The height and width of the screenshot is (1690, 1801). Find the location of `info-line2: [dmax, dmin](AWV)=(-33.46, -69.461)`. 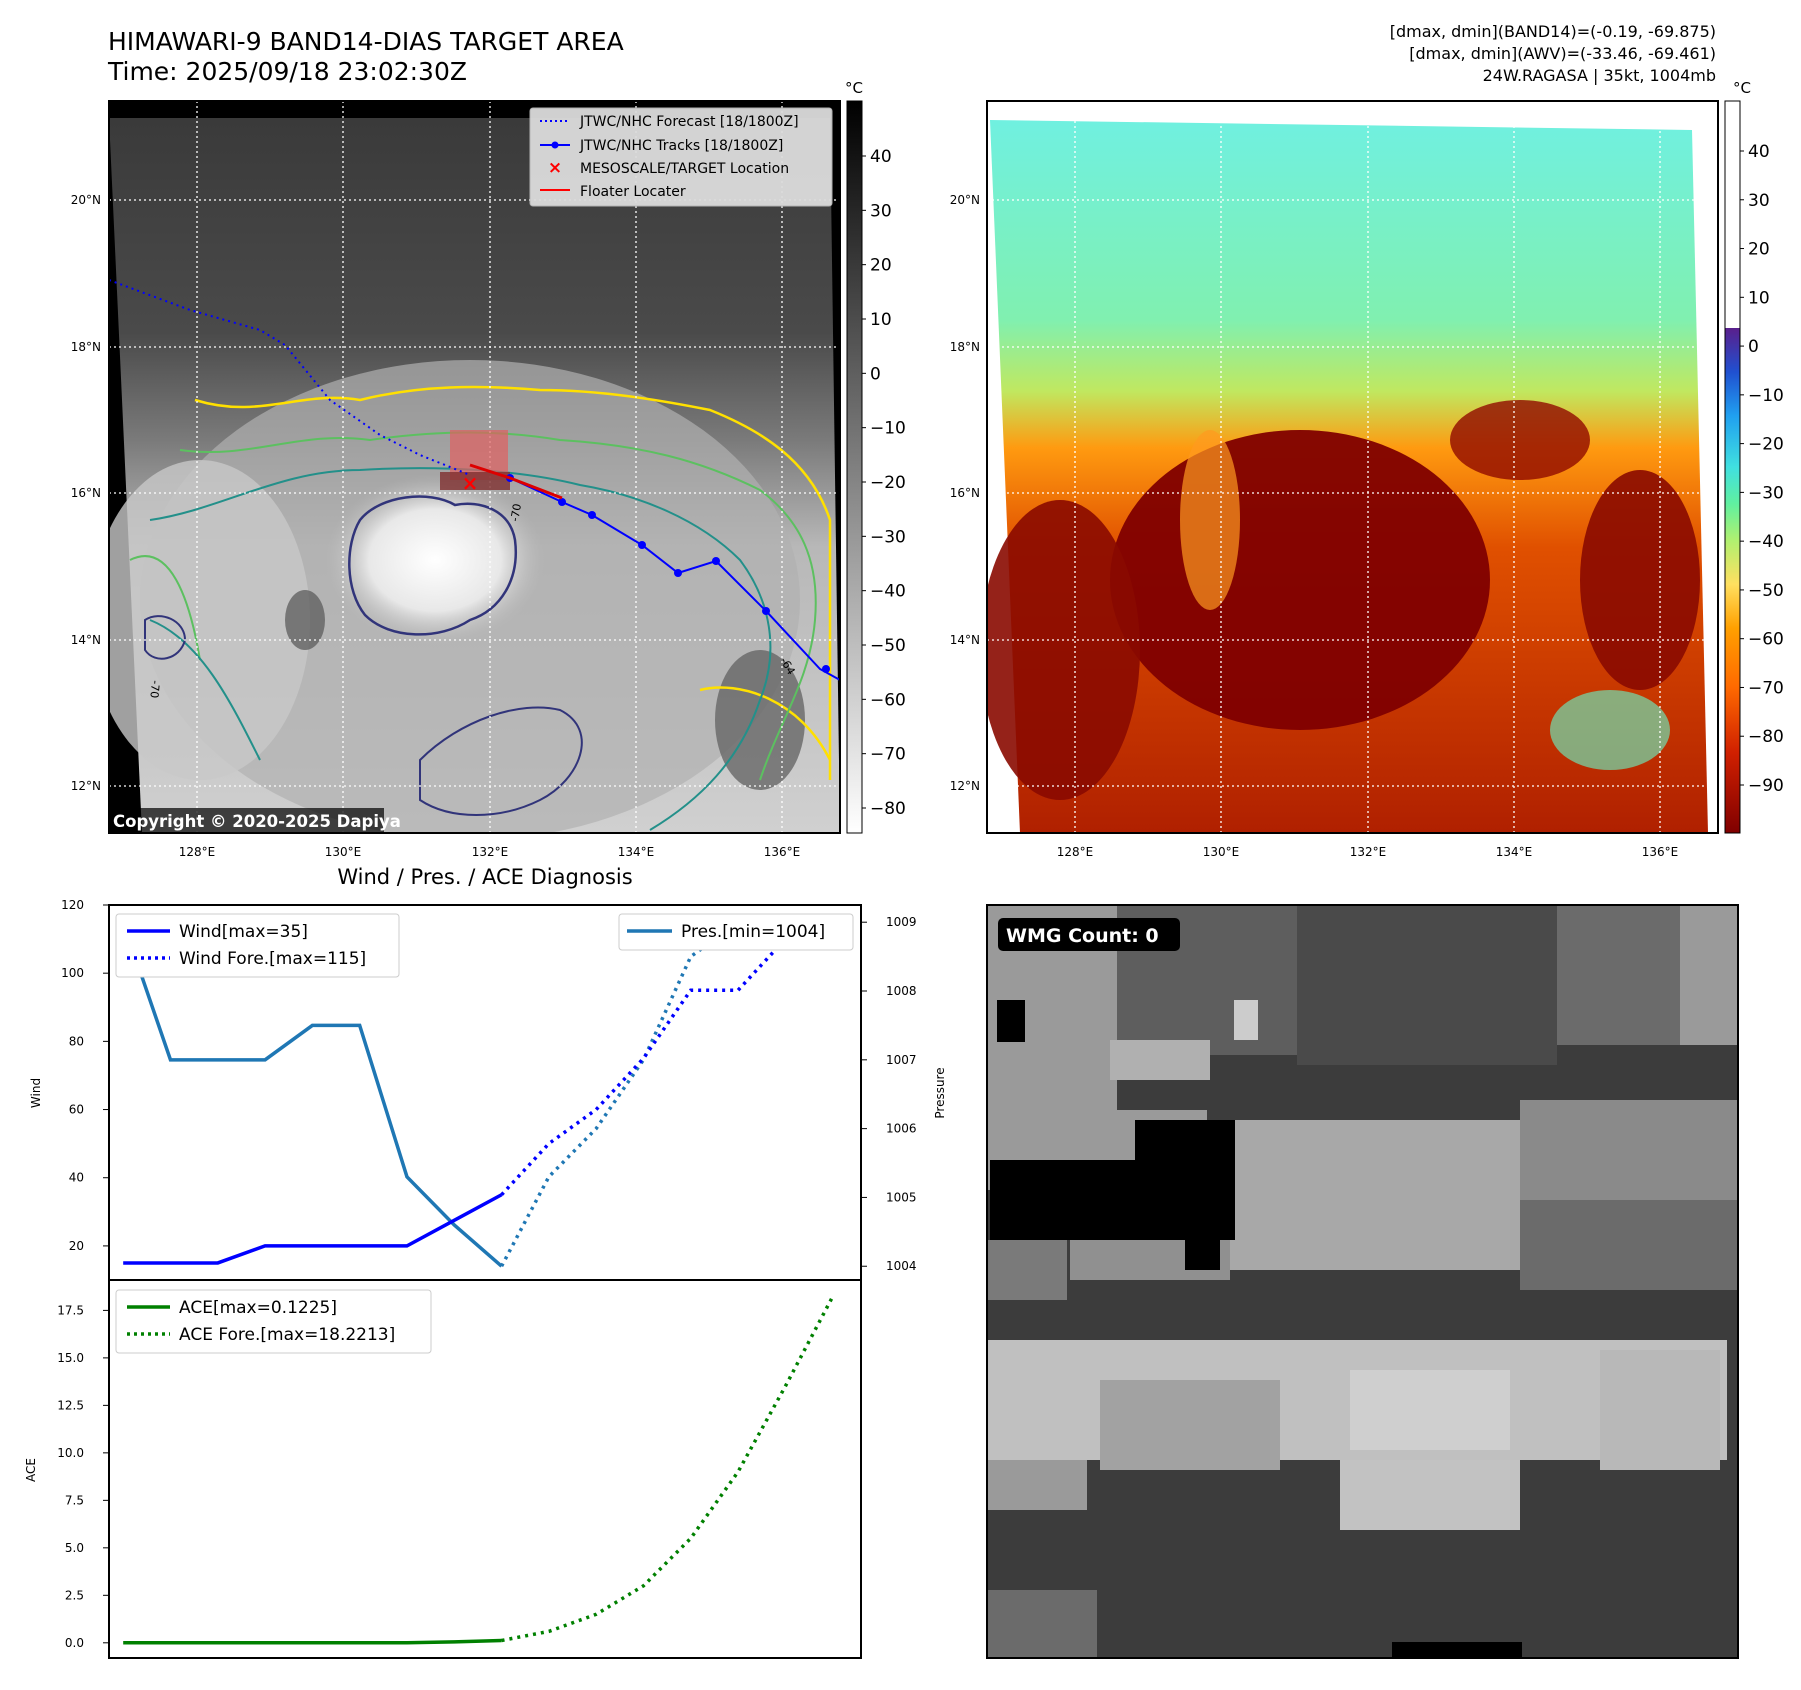

info-line2: [dmax, dmin](AWV)=(-33.46, -69.461) is located at coordinates (1562, 53).